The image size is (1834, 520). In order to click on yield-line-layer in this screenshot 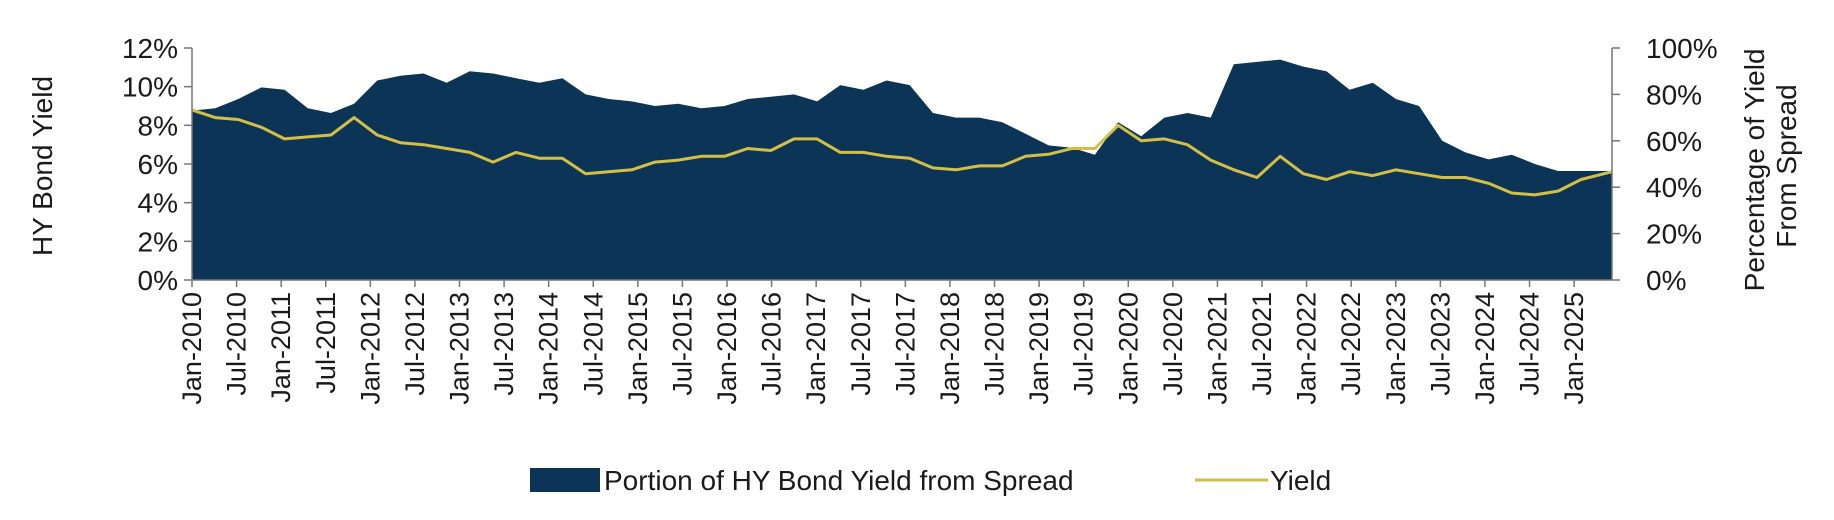, I will do `click(902, 152)`.